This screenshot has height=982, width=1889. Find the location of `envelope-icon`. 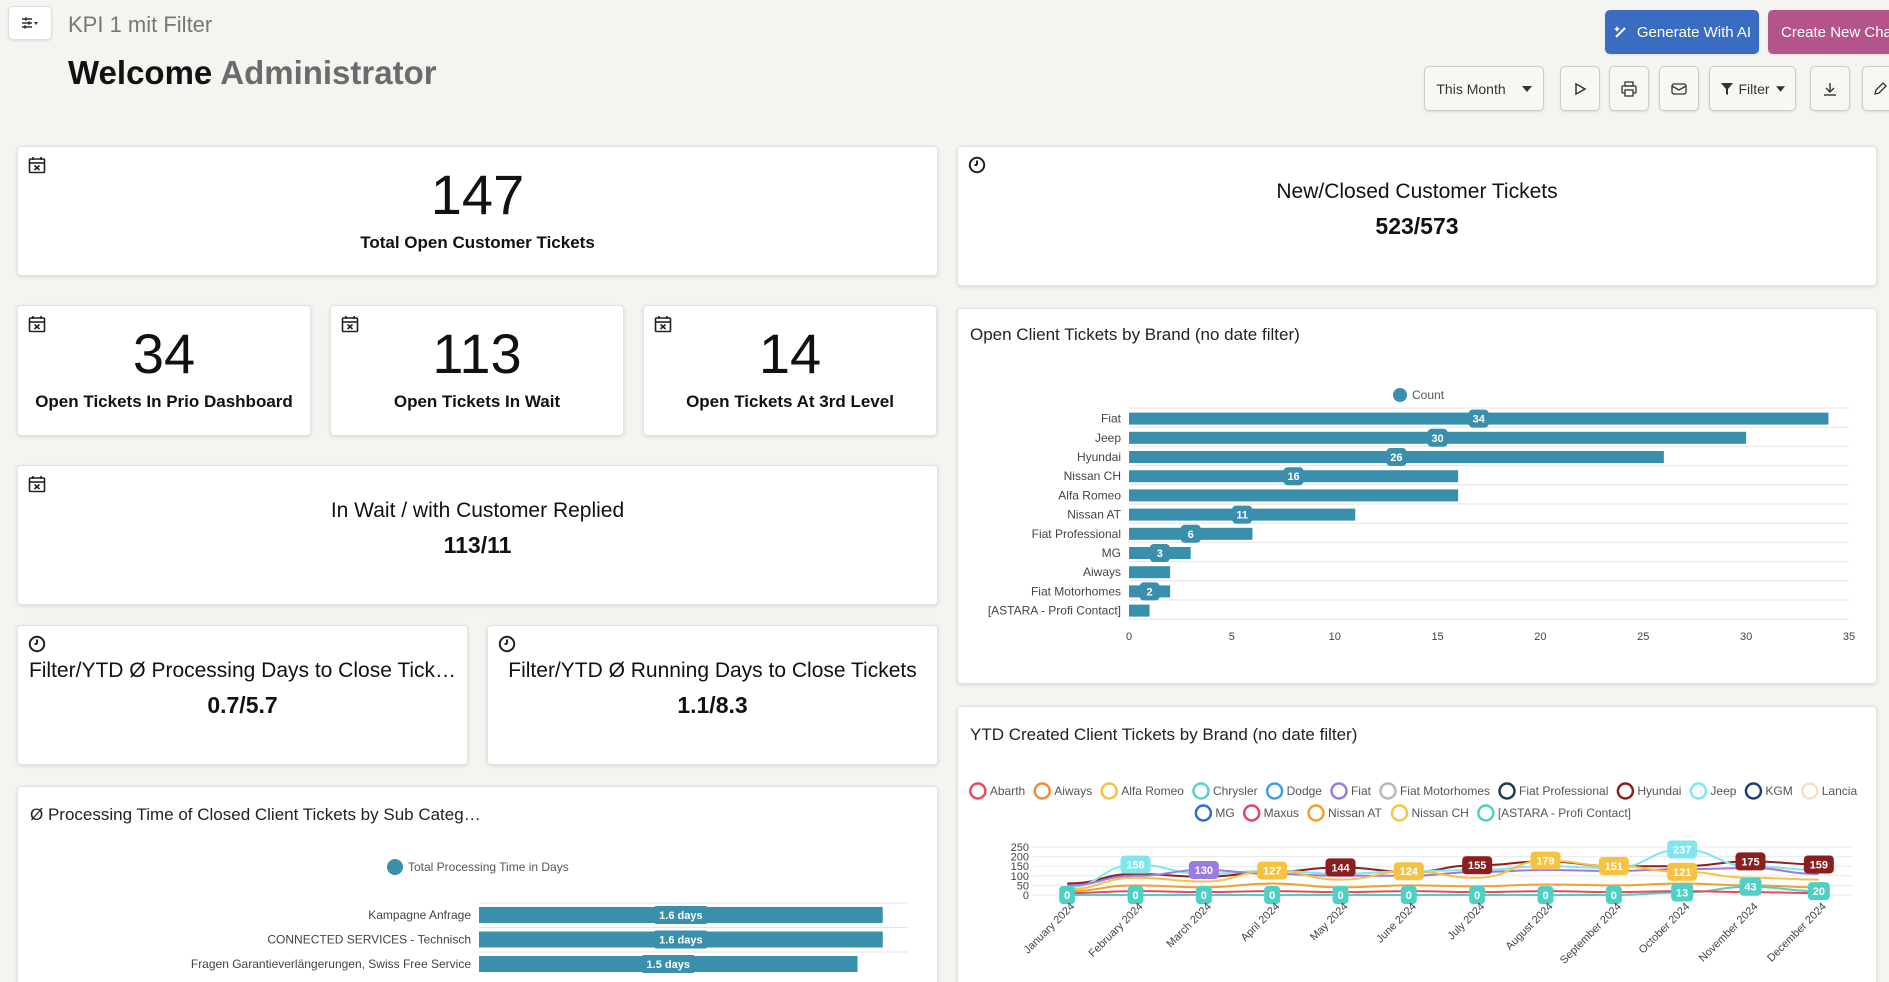

envelope-icon is located at coordinates (1679, 88).